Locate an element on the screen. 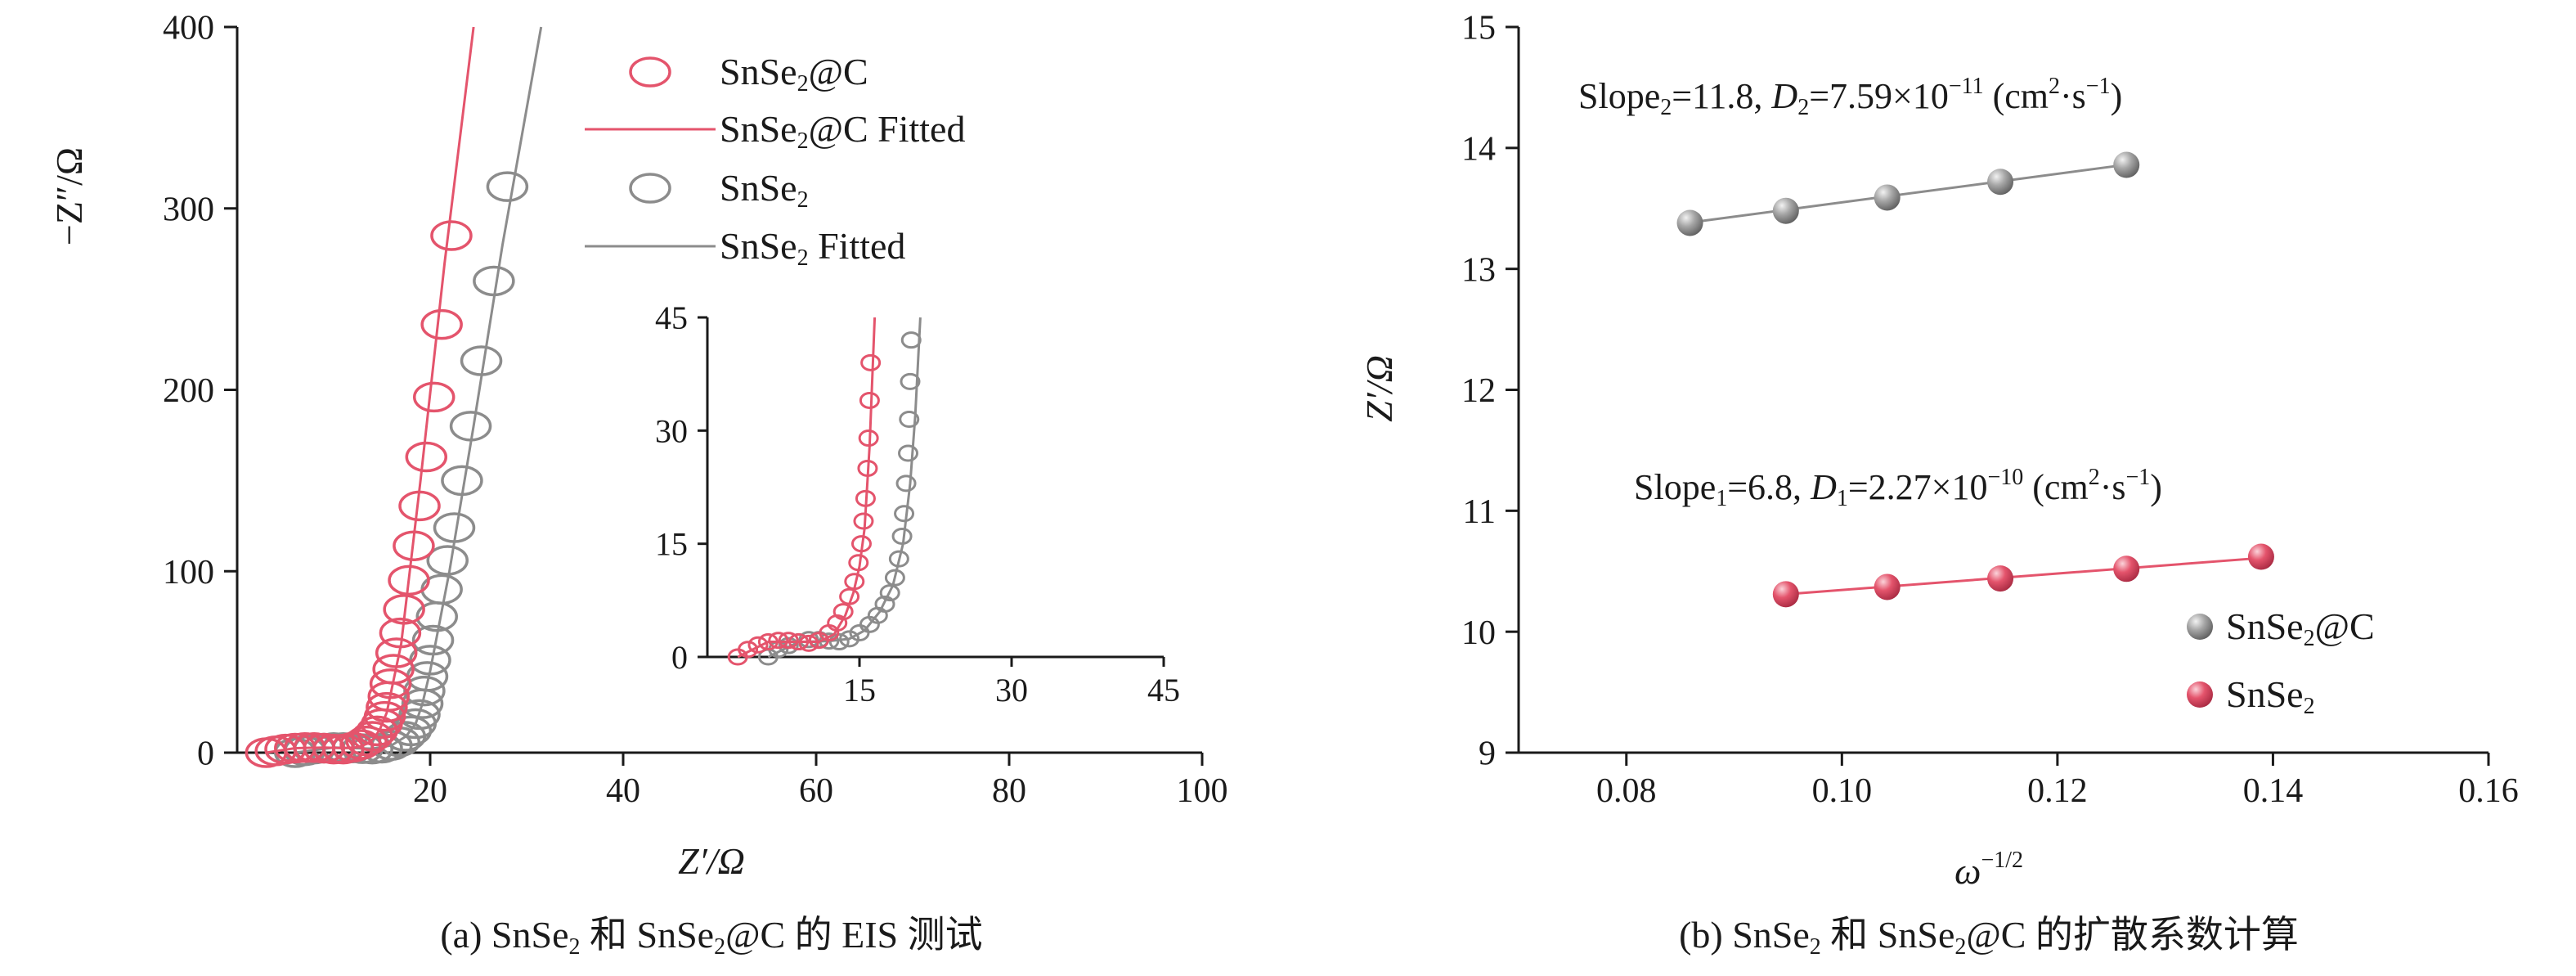 Image resolution: width=2576 pixels, height=976 pixels. panel-a-caption: (a) SnSe2 和 SnSe2@C 的 EIS 测试 is located at coordinates (711, 937).